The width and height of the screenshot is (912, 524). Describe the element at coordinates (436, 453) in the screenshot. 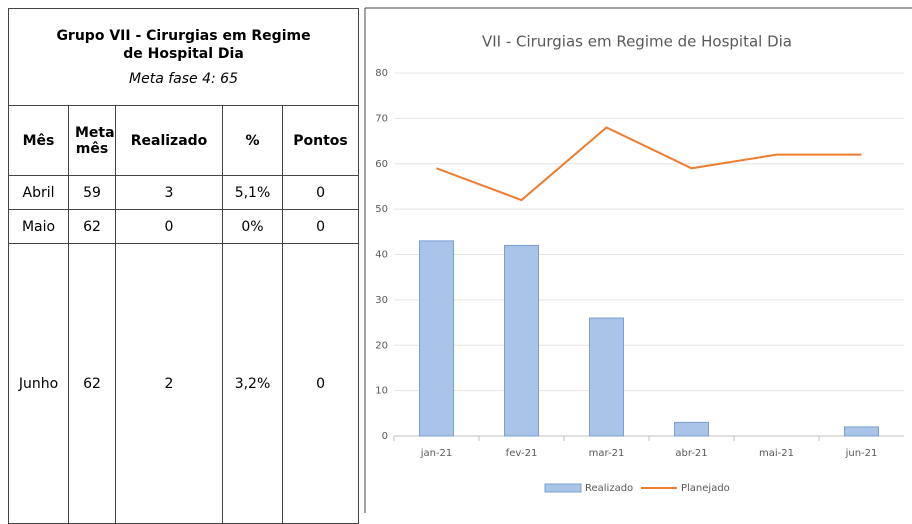

I see `x-tick-label: jan-21` at that location.